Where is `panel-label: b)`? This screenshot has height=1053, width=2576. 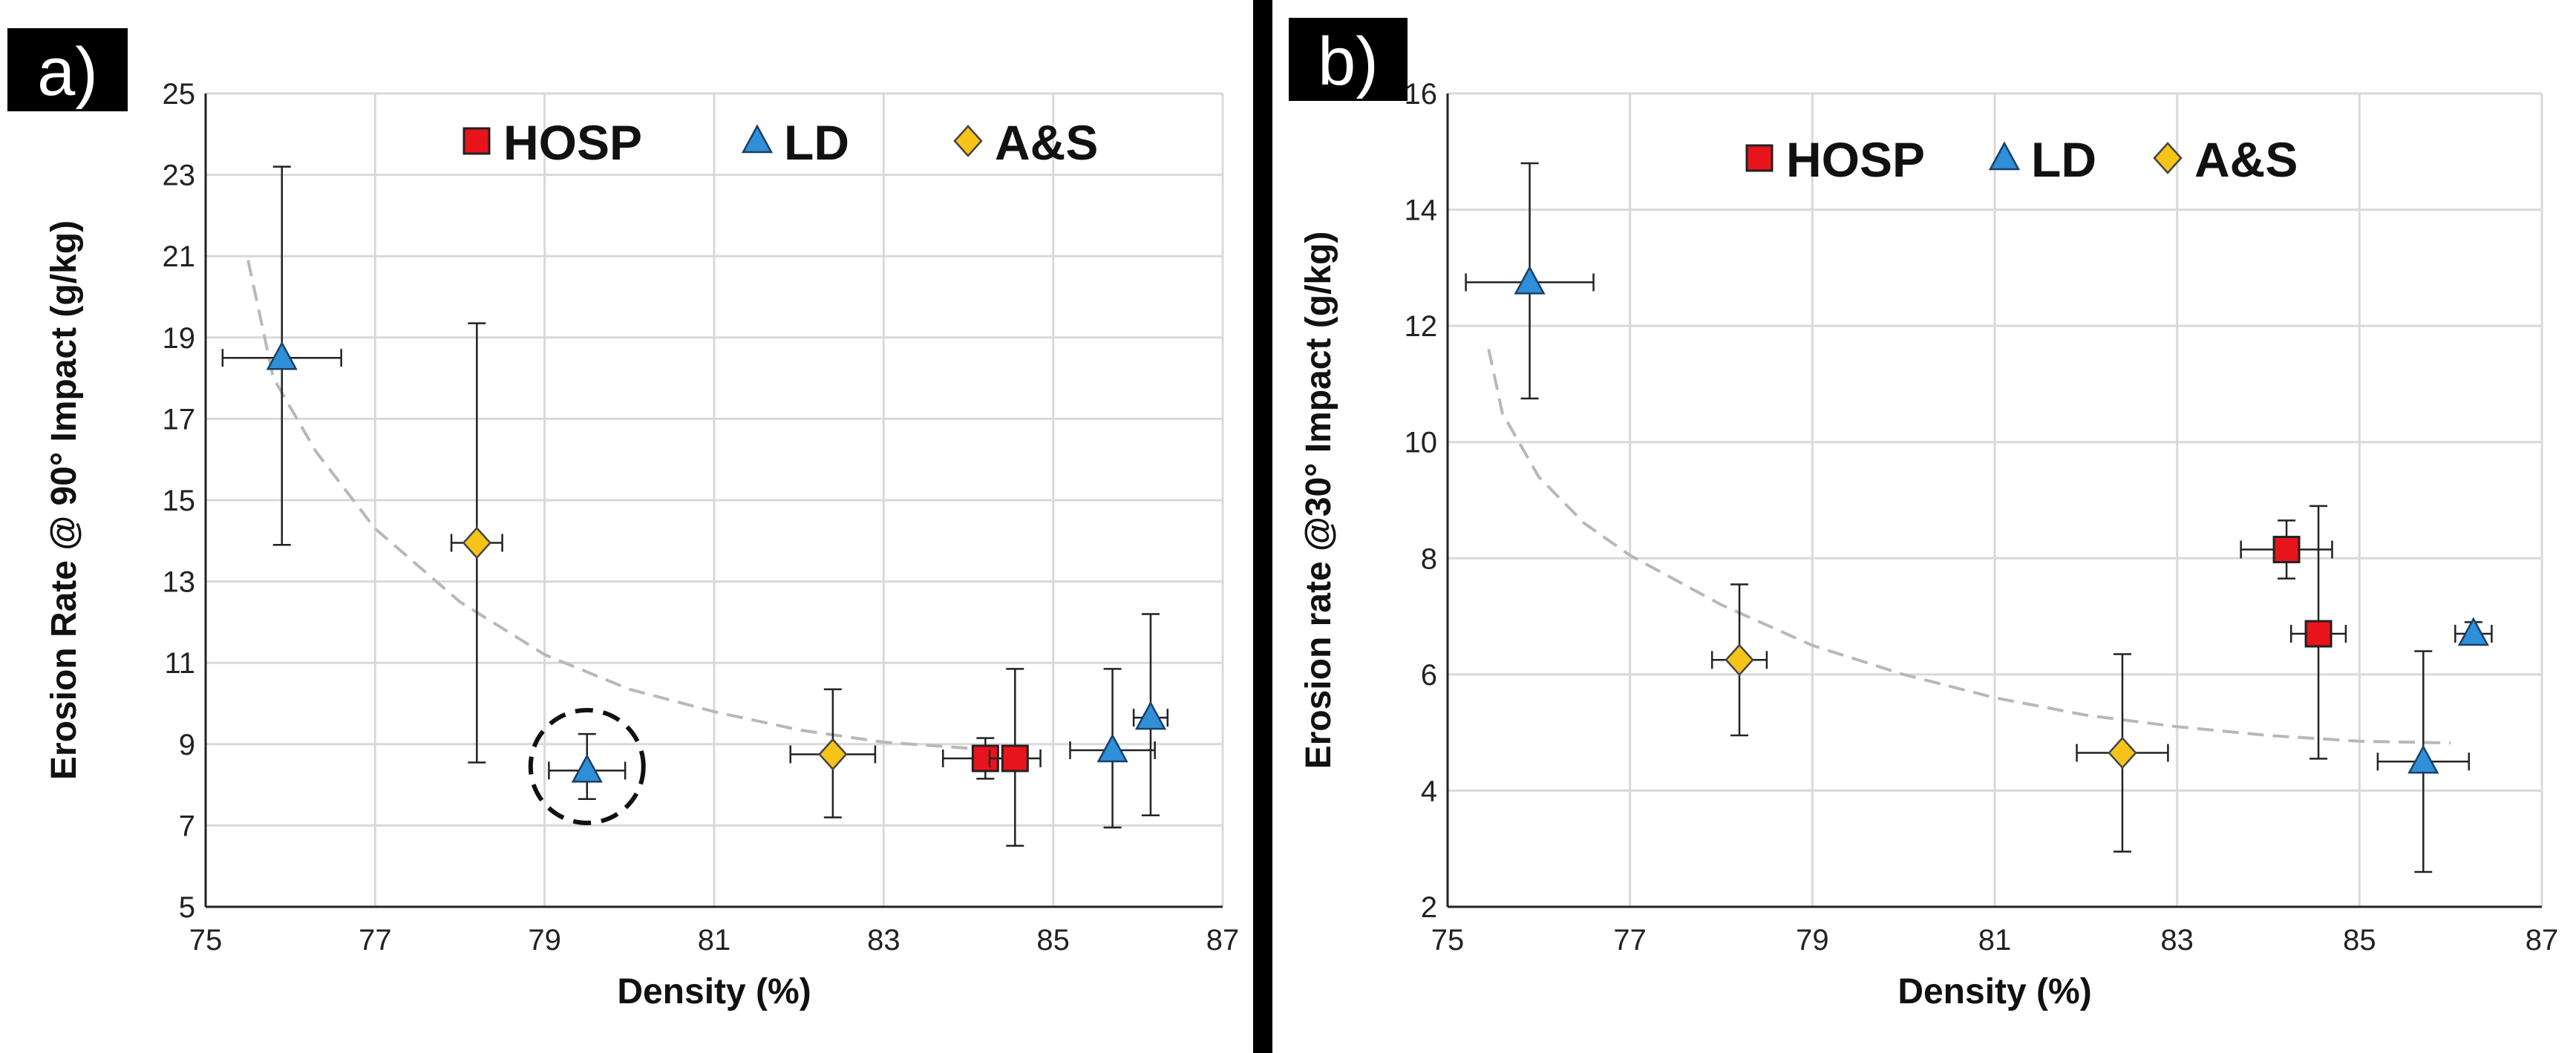 panel-label: b) is located at coordinates (1348, 61).